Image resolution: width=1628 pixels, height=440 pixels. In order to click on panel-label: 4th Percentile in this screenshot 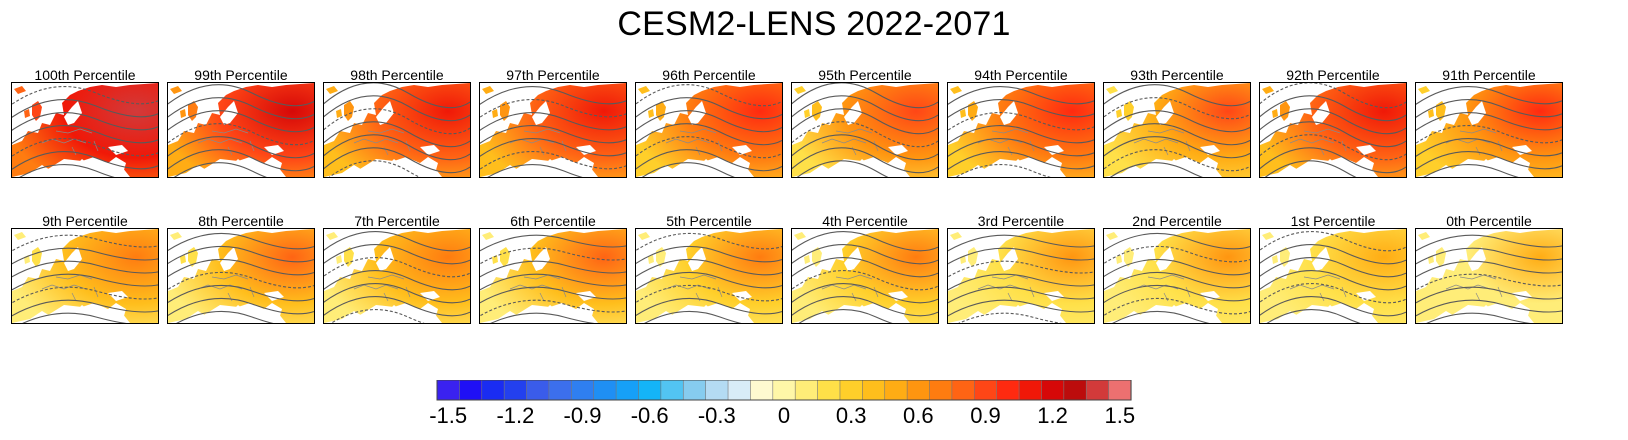, I will do `click(865, 221)`.